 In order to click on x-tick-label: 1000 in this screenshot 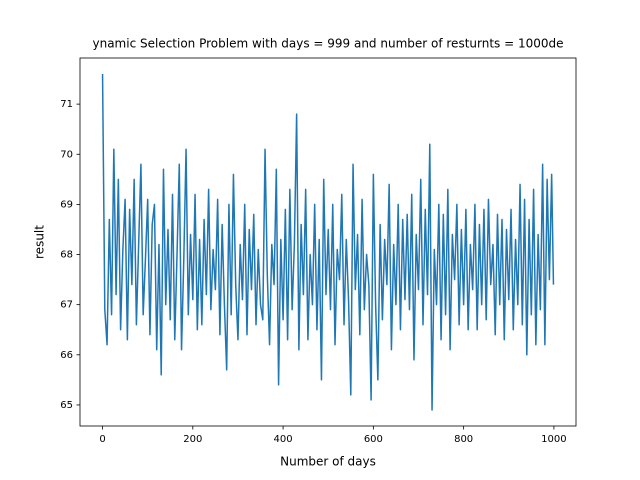, I will do `click(553, 439)`.